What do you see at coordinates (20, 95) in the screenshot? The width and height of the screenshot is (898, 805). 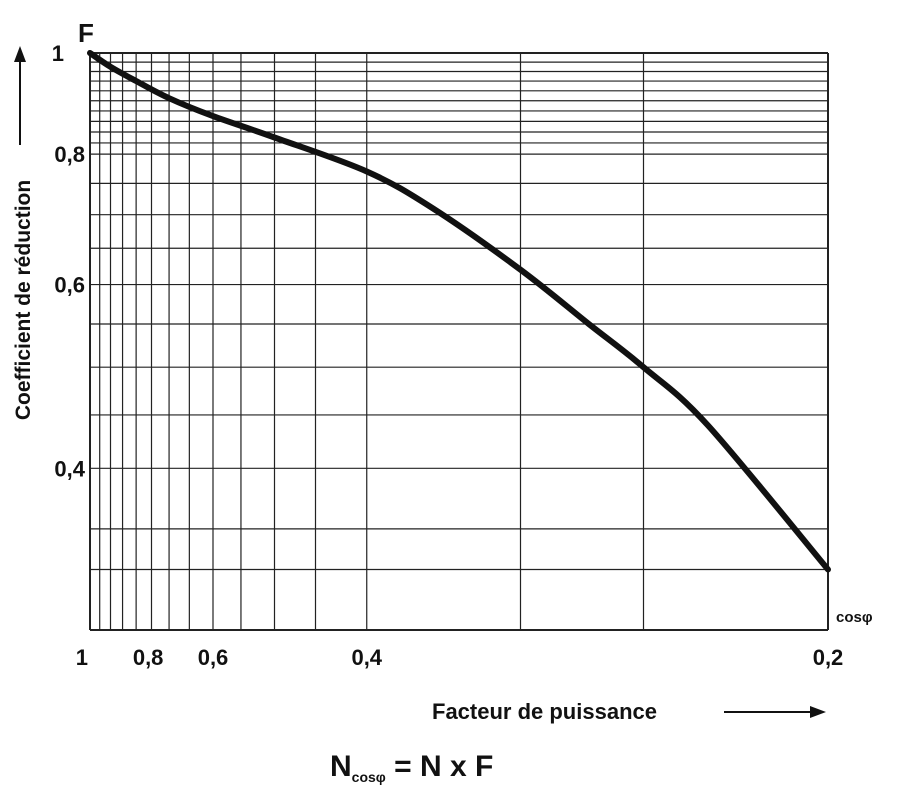 I see `y-axis-arrow-icon` at bounding box center [20, 95].